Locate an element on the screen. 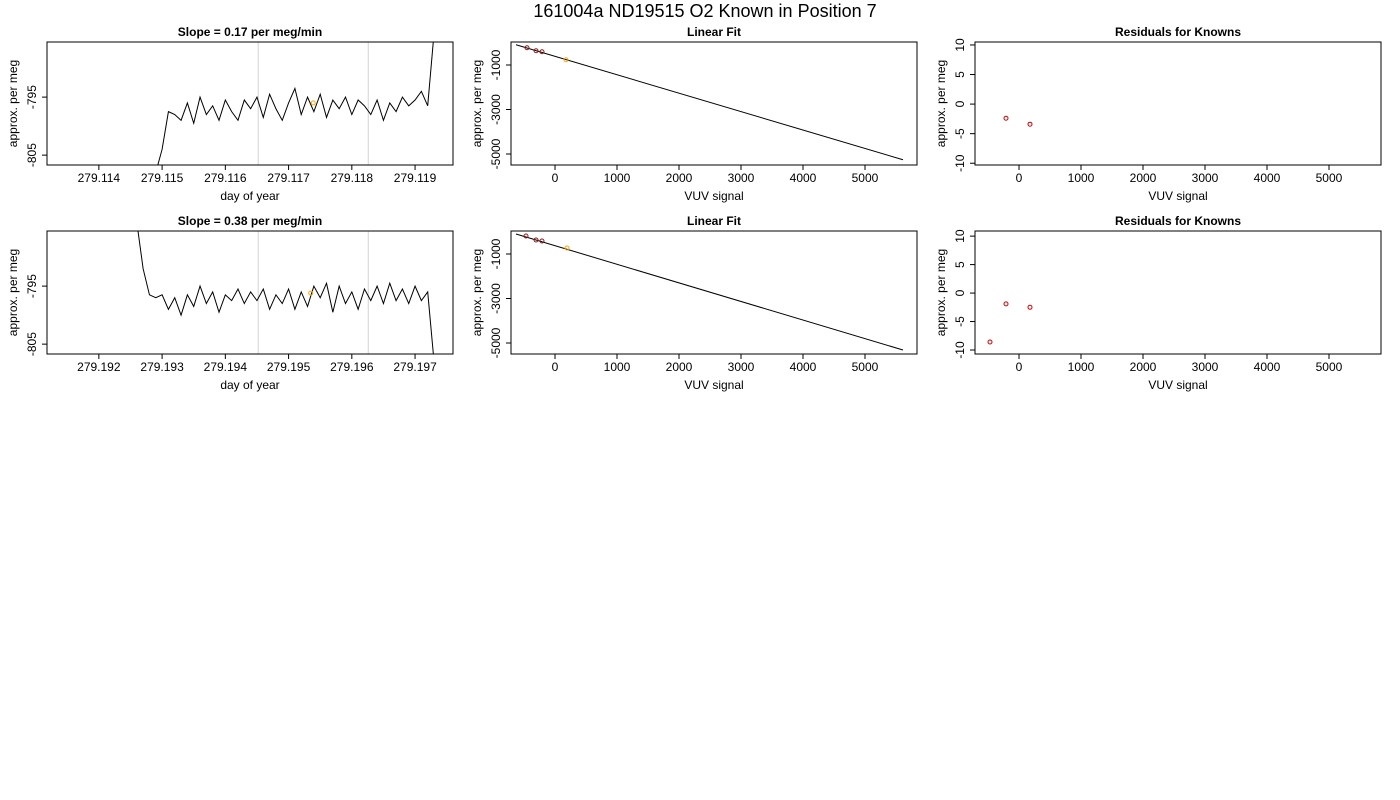  x-tick-label: 279.115 is located at coordinates (162, 178).